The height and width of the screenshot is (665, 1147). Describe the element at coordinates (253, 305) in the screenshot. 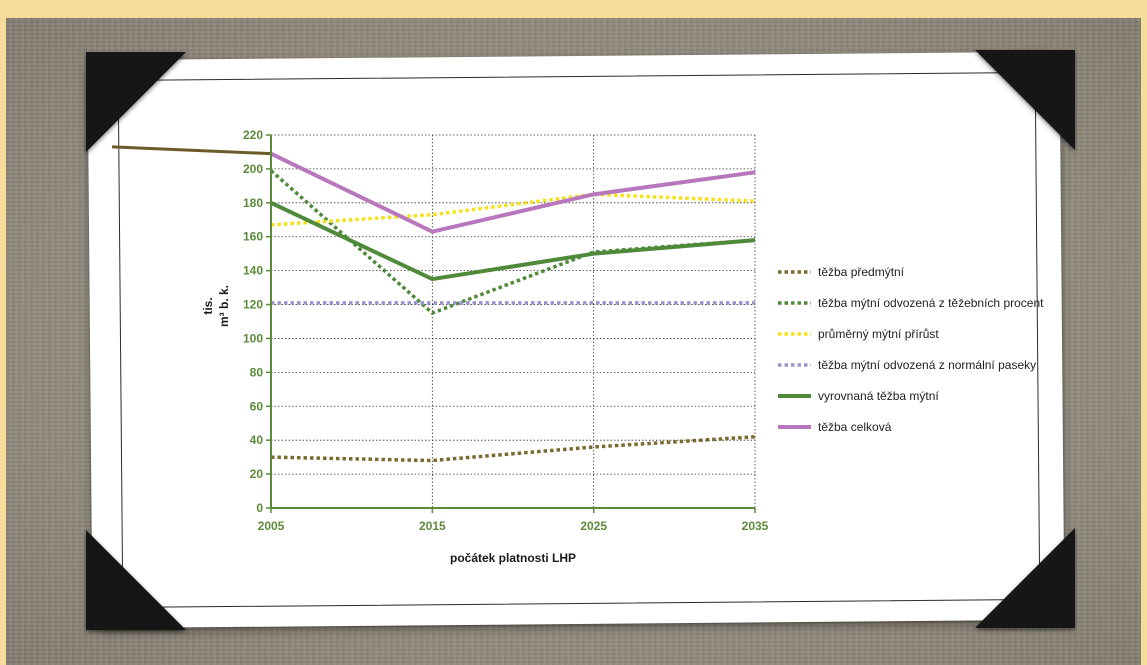

I see `y-tick-label: 120` at that location.